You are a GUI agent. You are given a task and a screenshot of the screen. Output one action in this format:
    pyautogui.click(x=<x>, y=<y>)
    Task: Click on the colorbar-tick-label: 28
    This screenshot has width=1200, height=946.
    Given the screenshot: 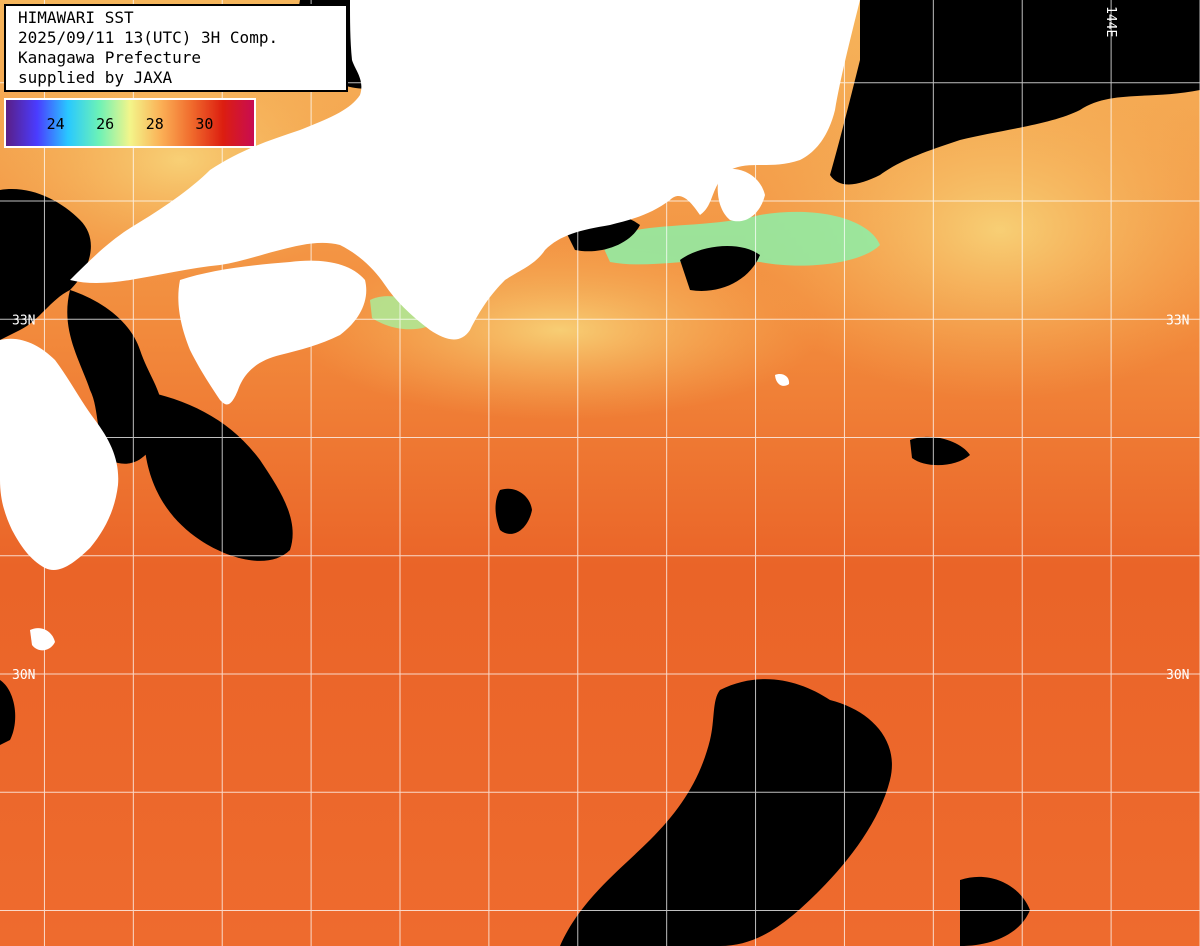 What is the action you would take?
    pyautogui.click(x=155, y=124)
    